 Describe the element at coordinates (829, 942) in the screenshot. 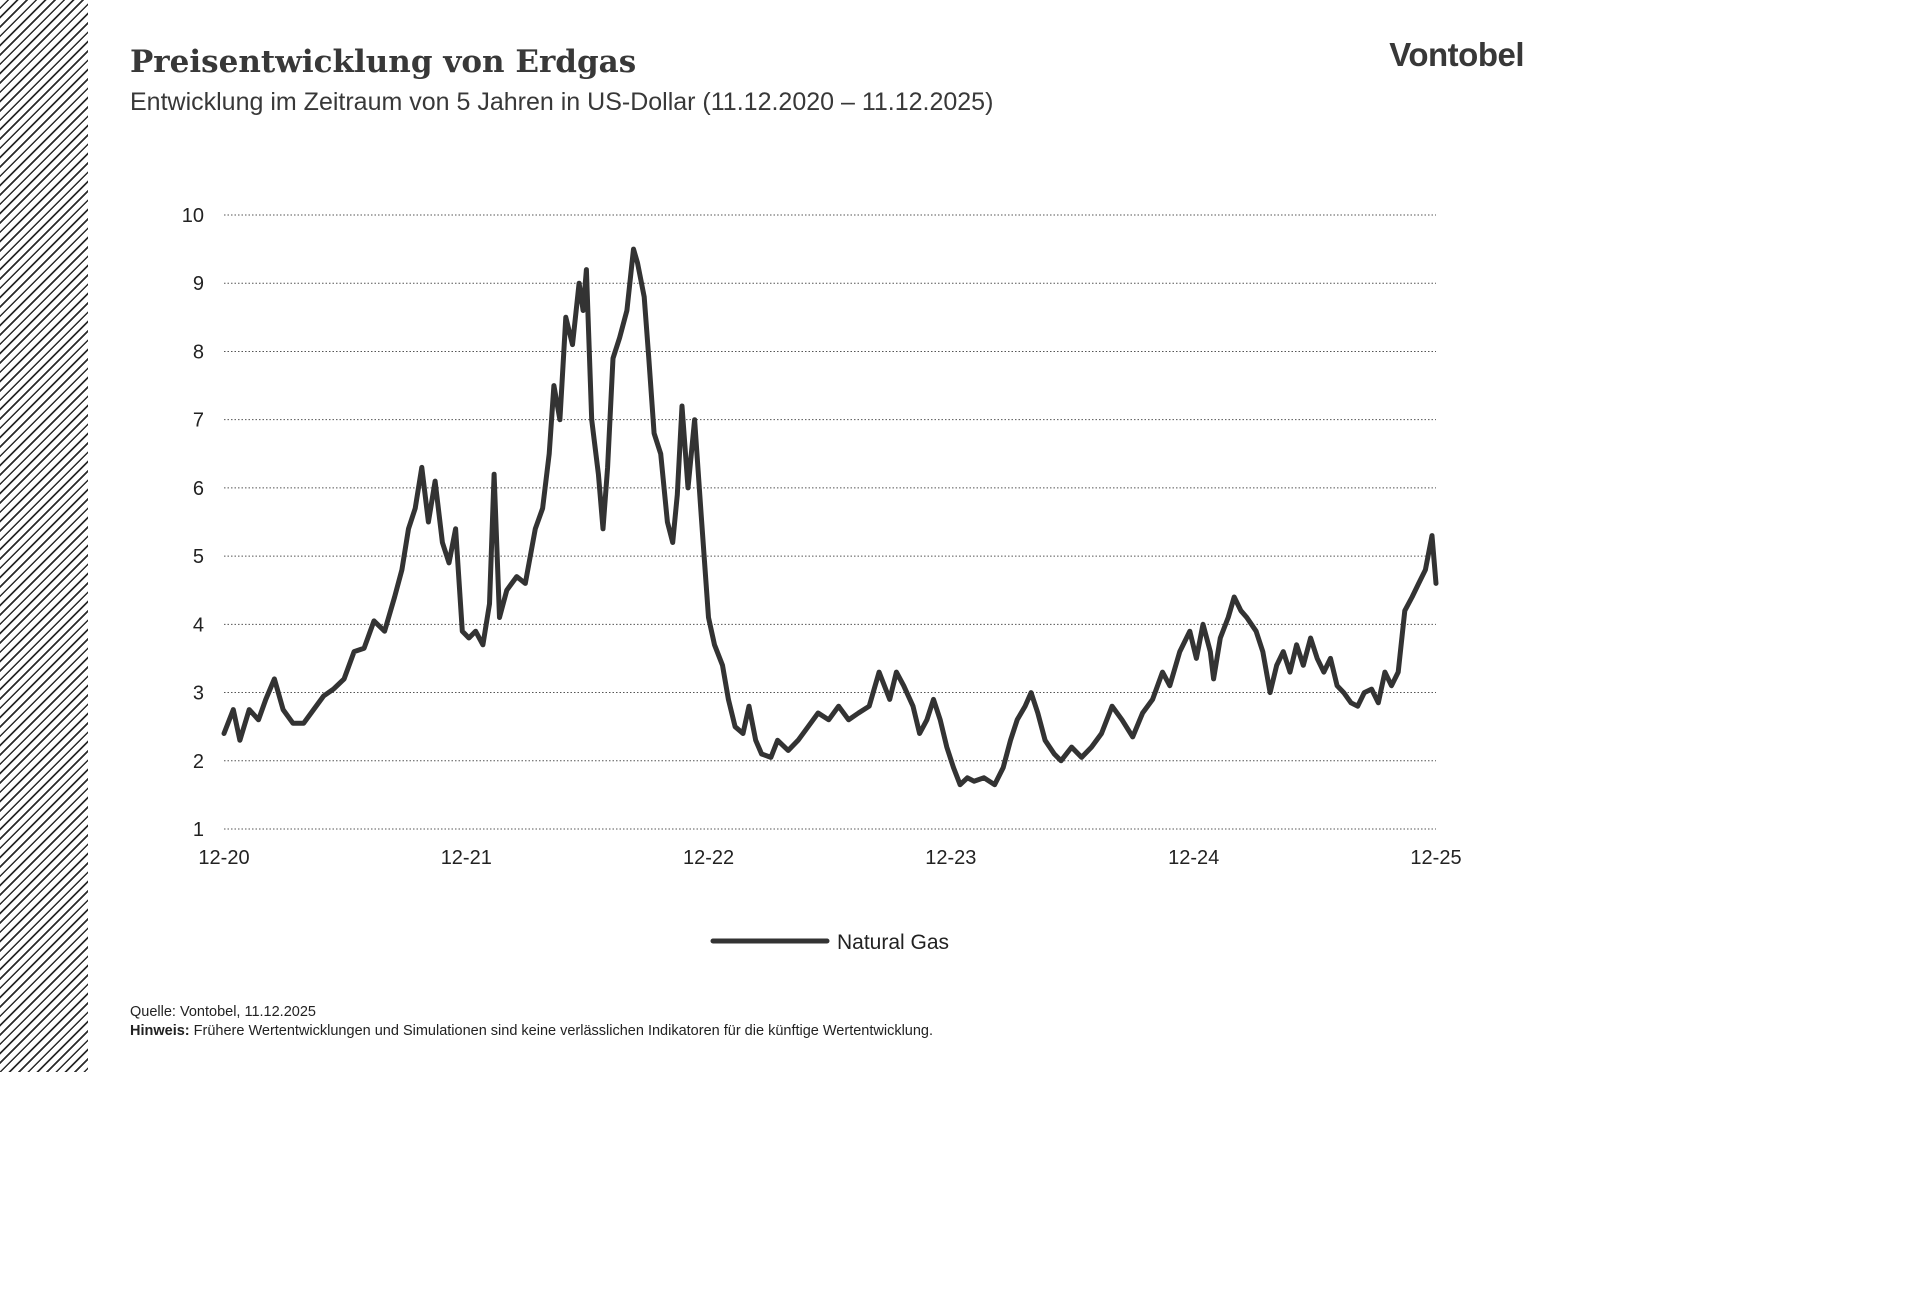

I see `legend: Natural Gas` at that location.